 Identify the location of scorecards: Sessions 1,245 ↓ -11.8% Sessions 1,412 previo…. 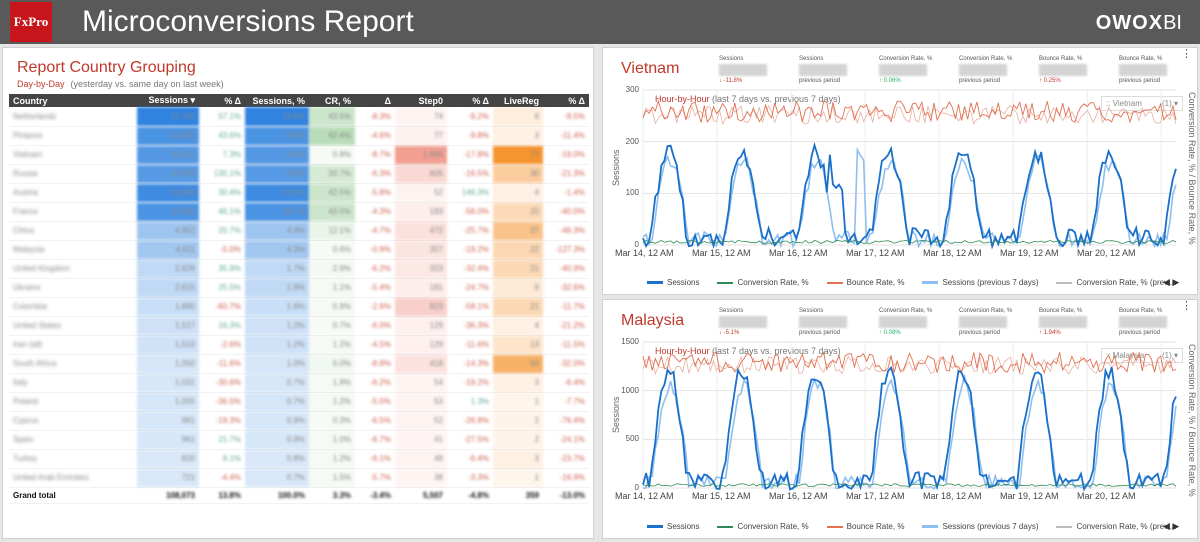
(959, 70).